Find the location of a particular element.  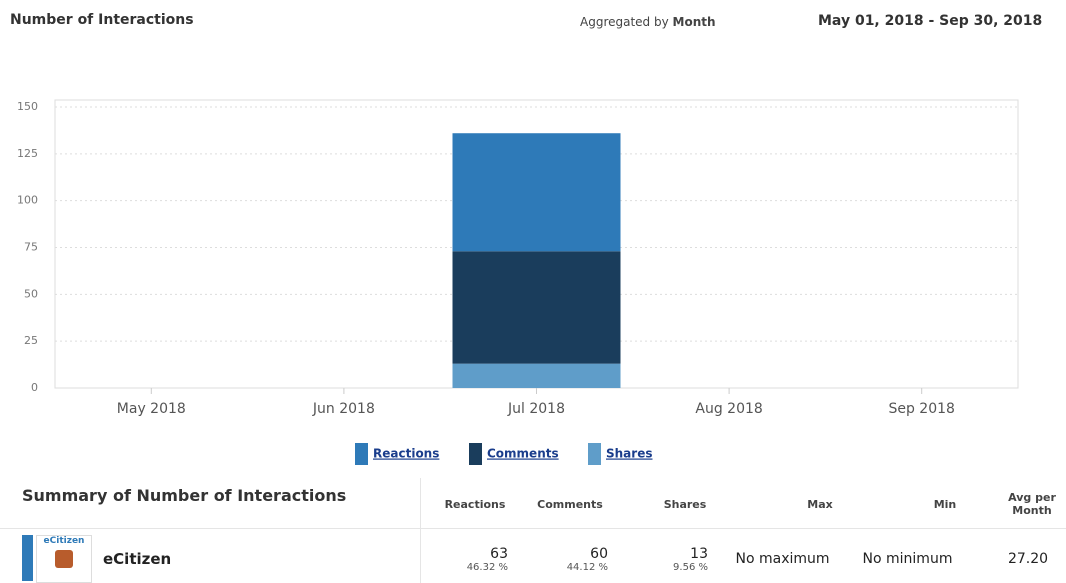

count: 13 is located at coordinates (699, 553).